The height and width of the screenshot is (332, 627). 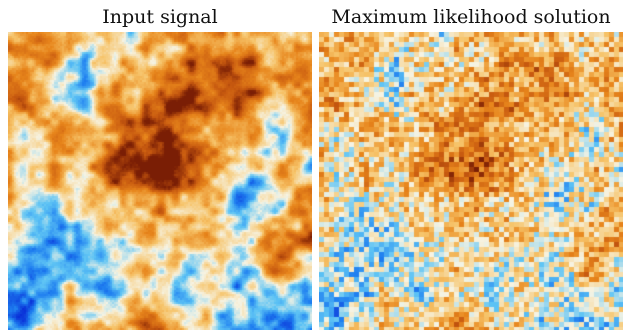 I want to click on input-signal-title: Input signal, so click(x=160, y=17).